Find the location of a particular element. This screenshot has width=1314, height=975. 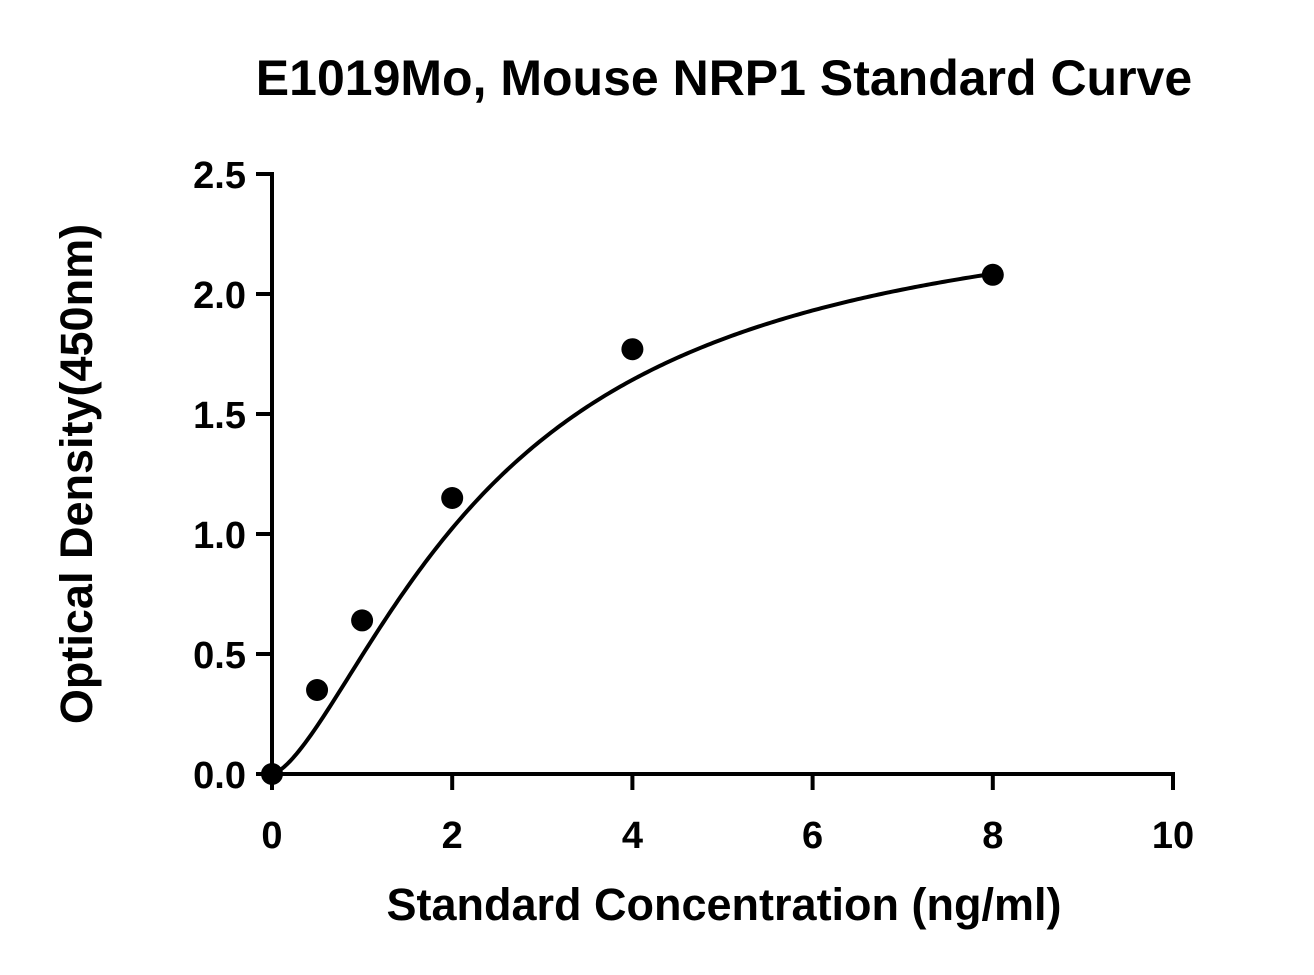

x-axis-label: Standard Concentration (ng/ml) is located at coordinates (724, 904).